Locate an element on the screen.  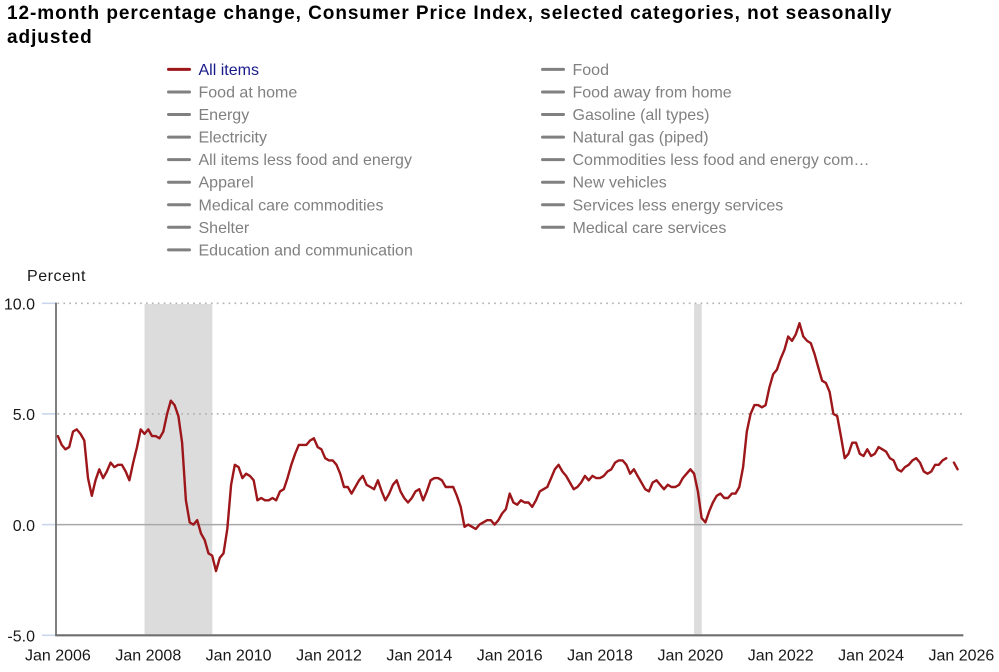
svg-text: All items less food and energy is located at coordinates (305, 160).